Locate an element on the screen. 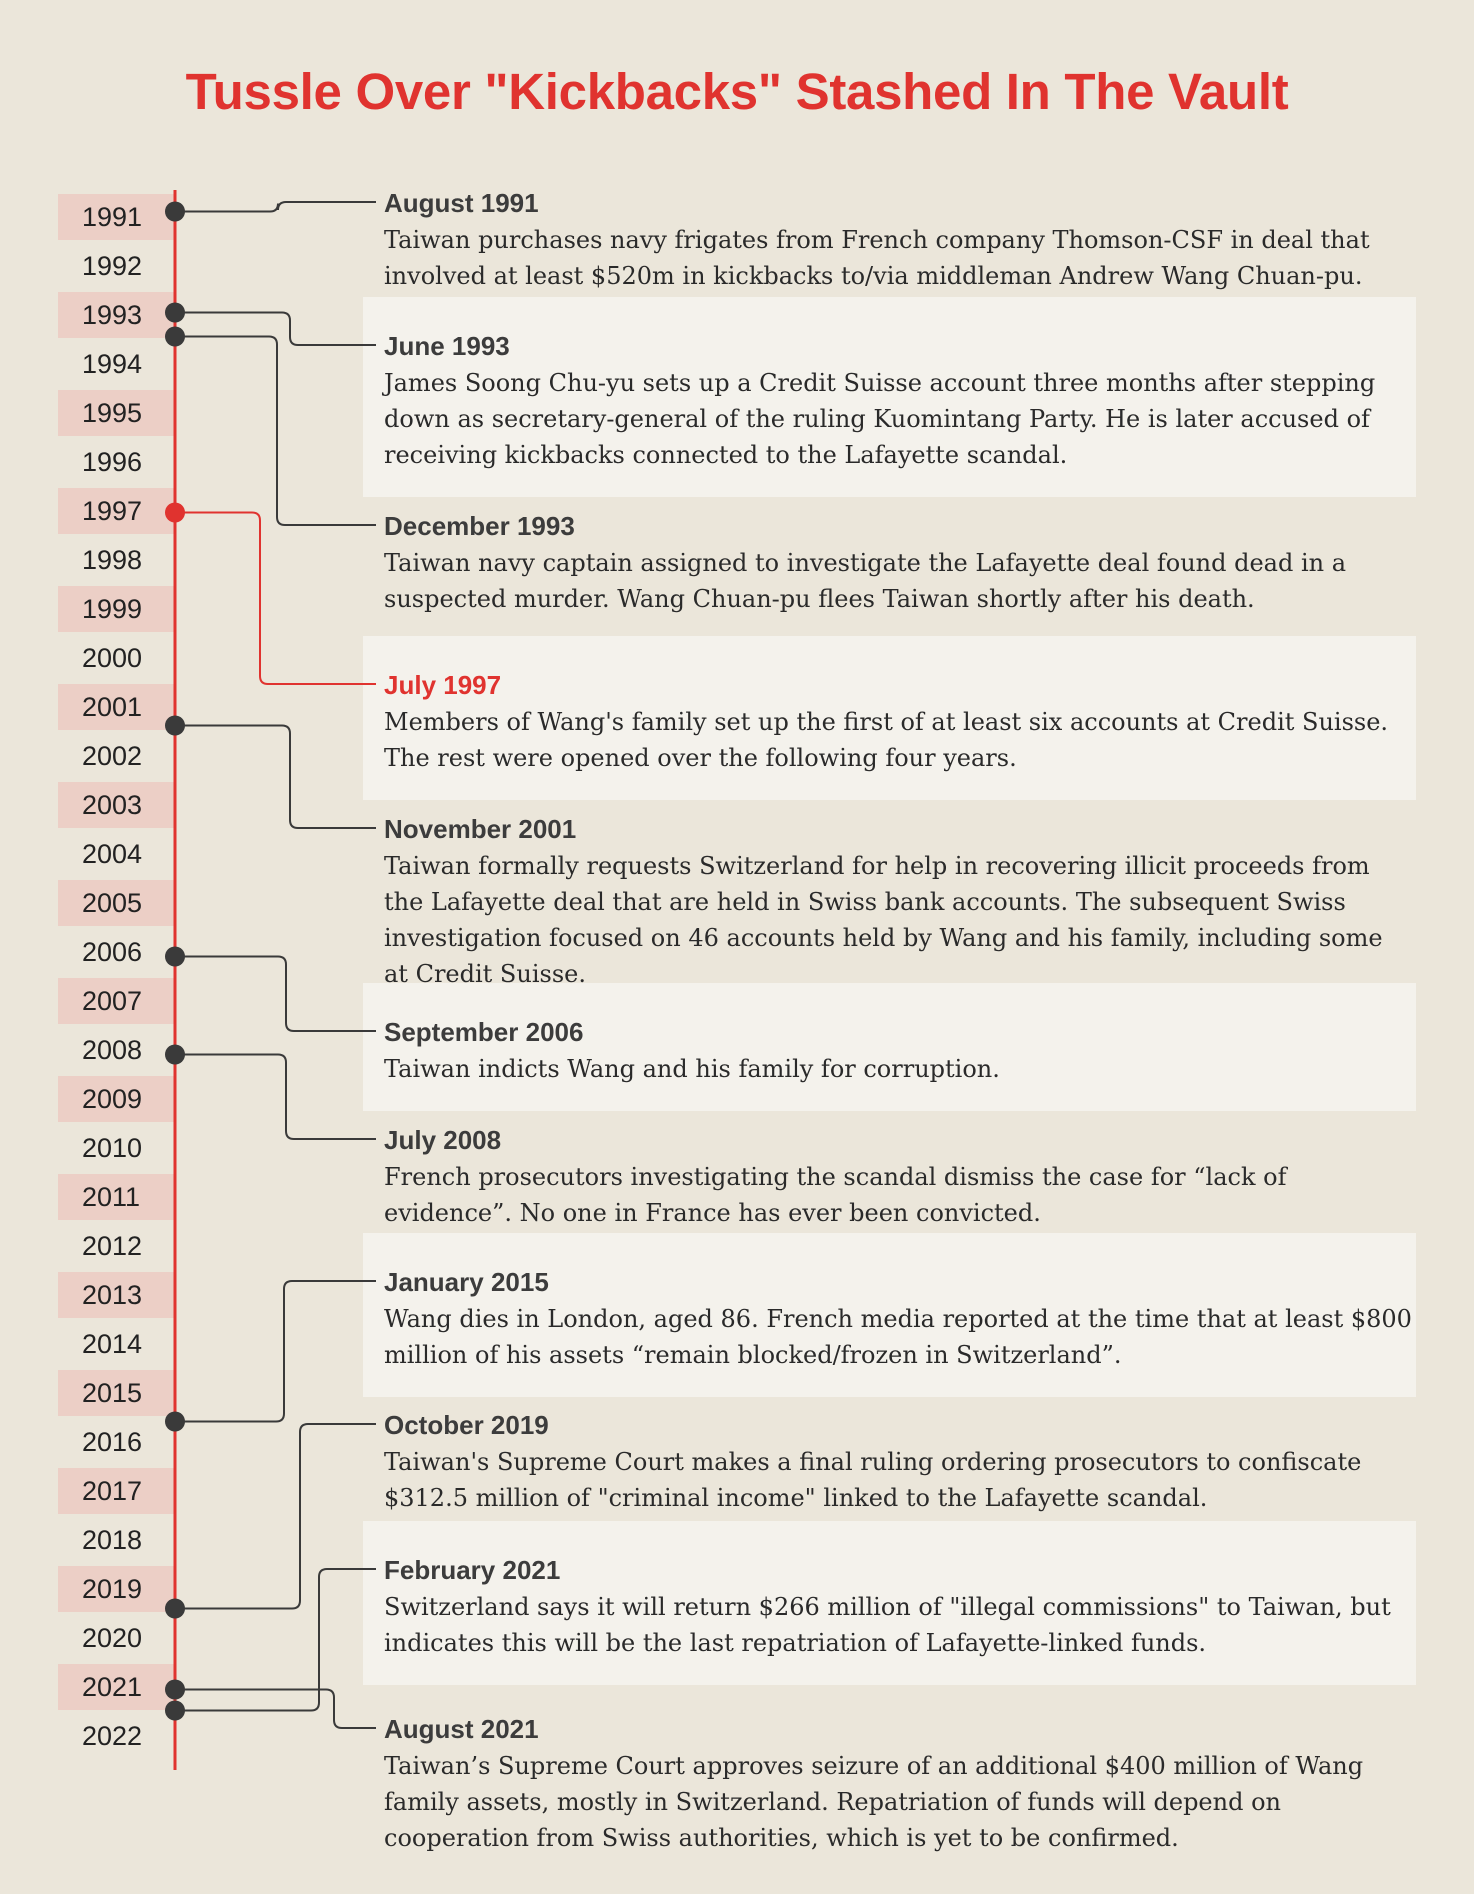  year-label: 1991 is located at coordinates (116, 217).